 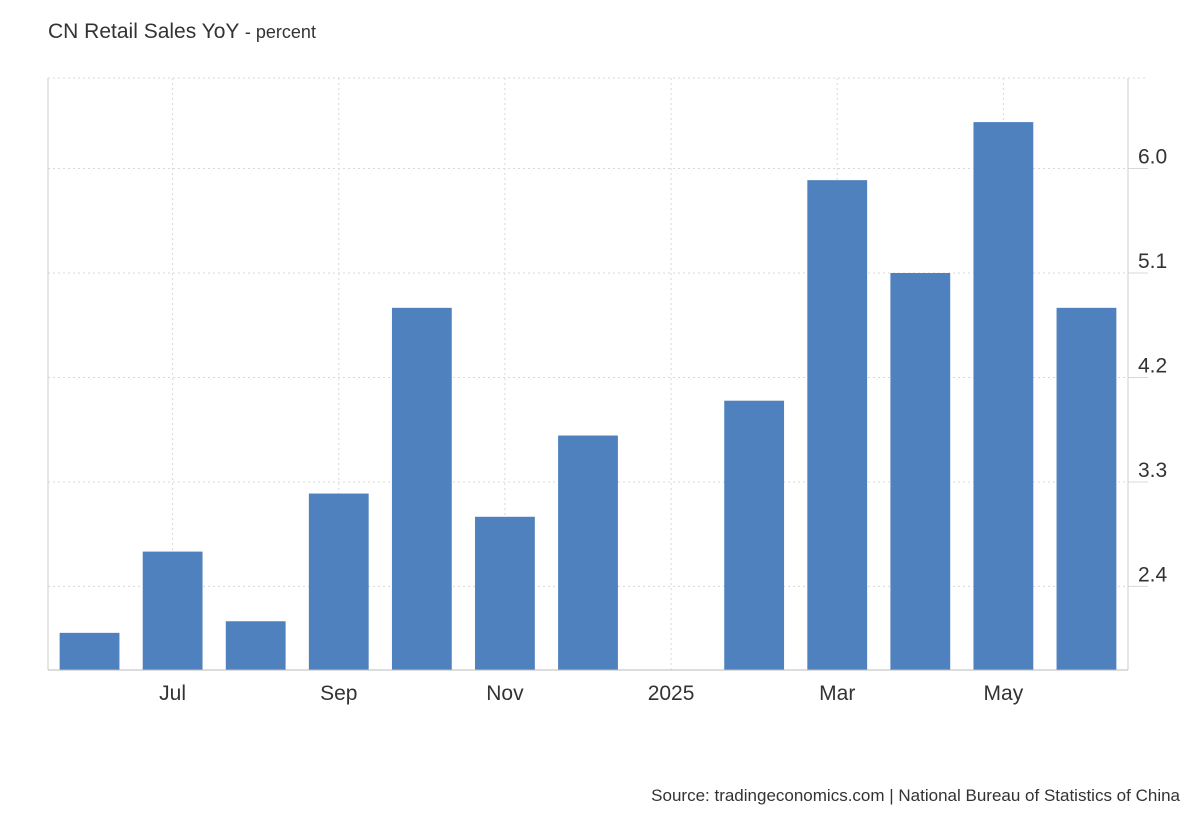 I want to click on y-tick-label: 4.2, so click(x=1152, y=365).